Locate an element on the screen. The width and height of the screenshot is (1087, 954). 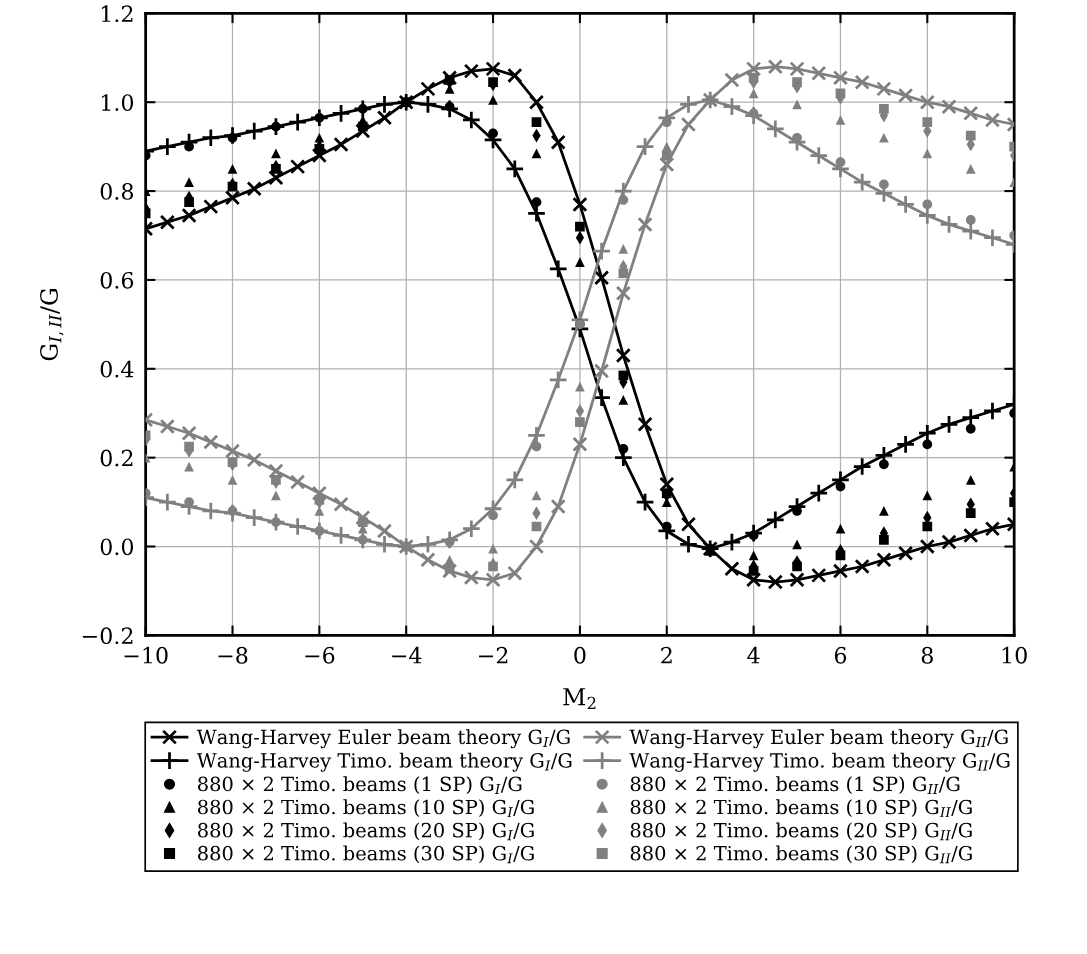
x-tick-label: 2 is located at coordinates (666, 655).